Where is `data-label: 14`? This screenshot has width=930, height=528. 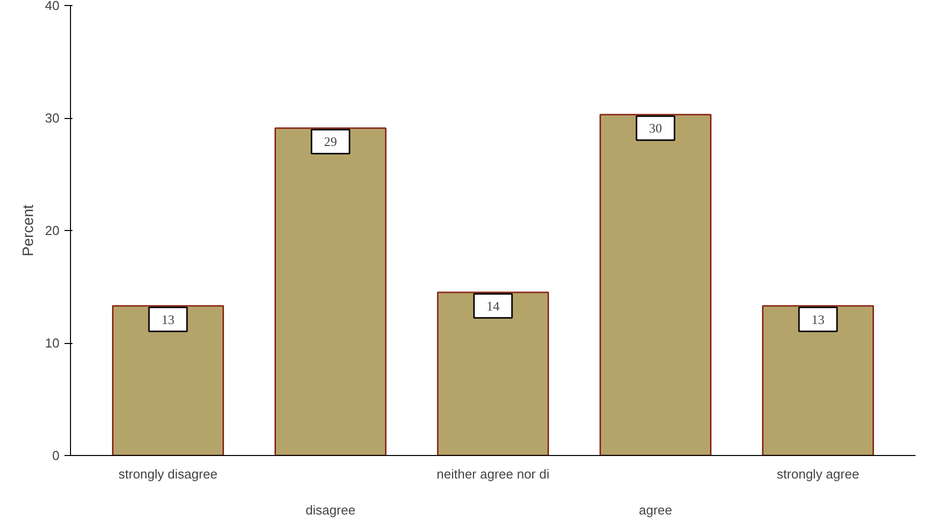
data-label: 14 is located at coordinates (493, 306).